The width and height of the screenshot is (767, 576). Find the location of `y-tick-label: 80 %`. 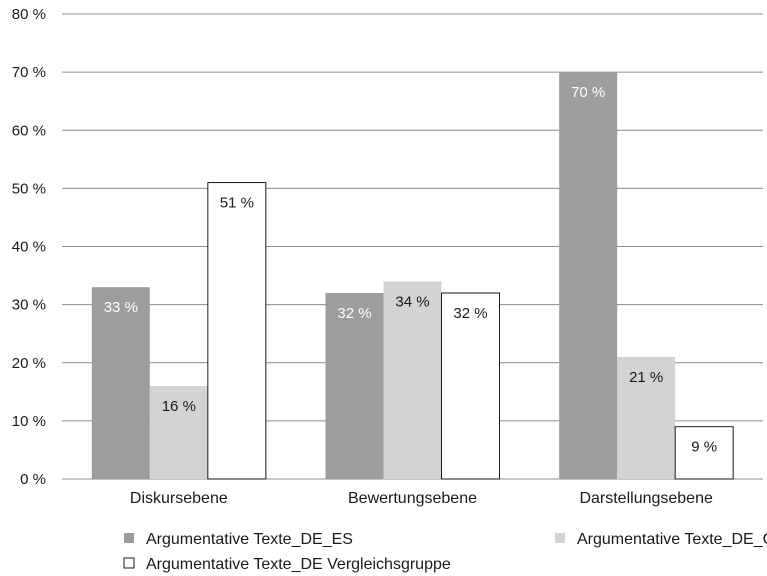

y-tick-label: 80 % is located at coordinates (29, 14).